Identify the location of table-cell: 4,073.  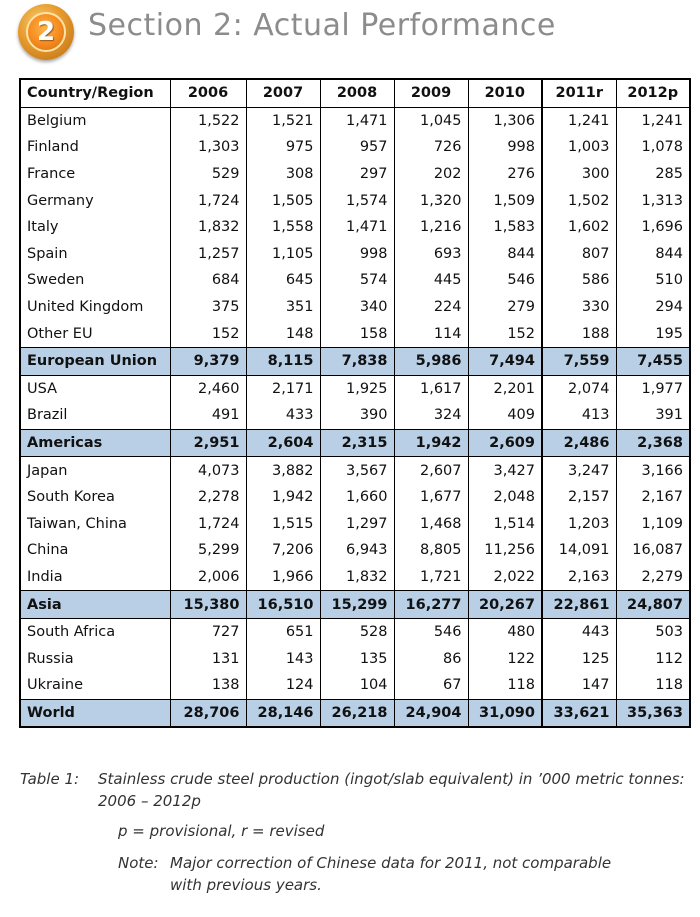
(208, 470).